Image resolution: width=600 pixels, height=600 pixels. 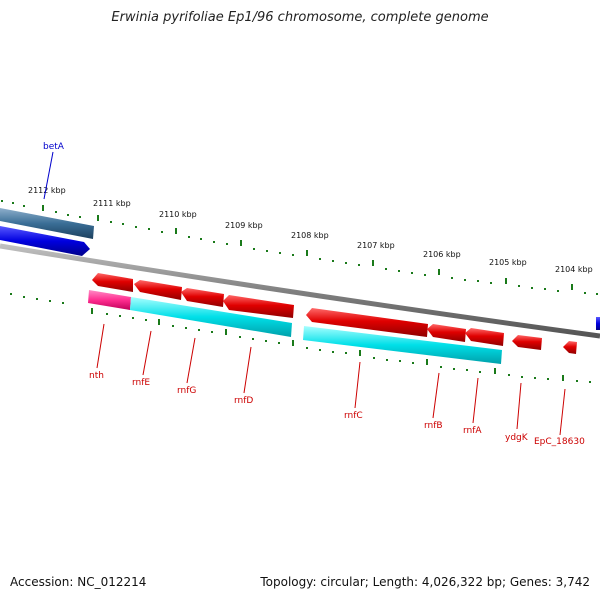 What do you see at coordinates (202, 297) in the screenshot?
I see `gene-rnfG` at bounding box center [202, 297].